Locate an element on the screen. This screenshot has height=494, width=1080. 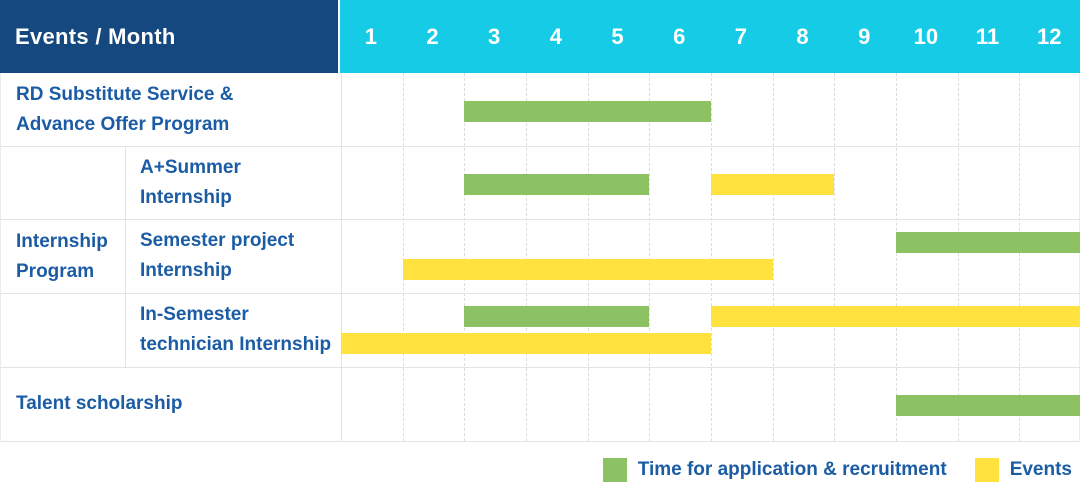
yellow-swatch-icon is located at coordinates (986, 470).